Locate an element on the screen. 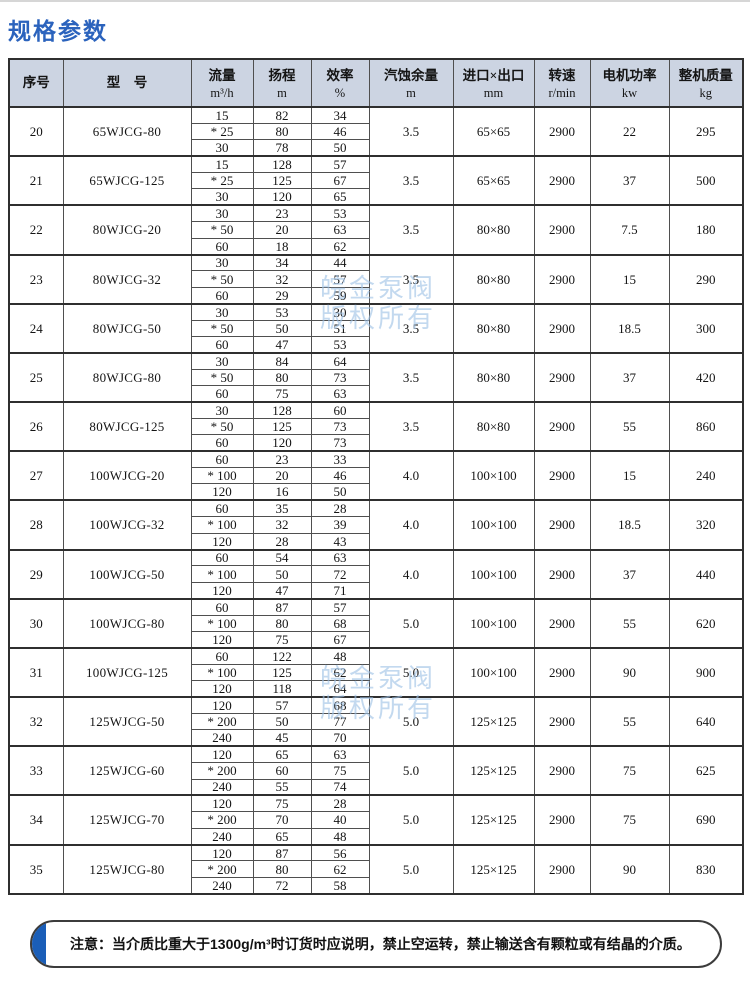 The height and width of the screenshot is (983, 750). table-row: * 200 70 40 is located at coordinates (376, 820).